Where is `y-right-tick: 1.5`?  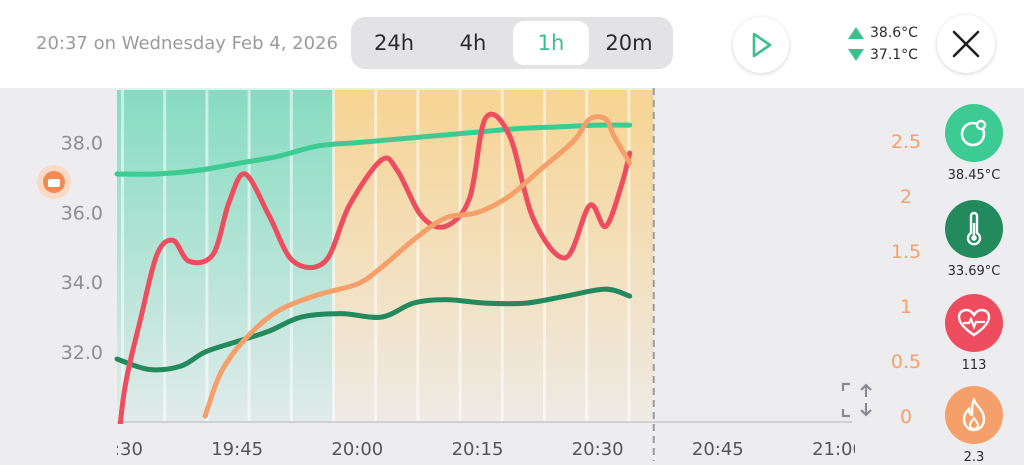 y-right-tick: 1.5 is located at coordinates (906, 252).